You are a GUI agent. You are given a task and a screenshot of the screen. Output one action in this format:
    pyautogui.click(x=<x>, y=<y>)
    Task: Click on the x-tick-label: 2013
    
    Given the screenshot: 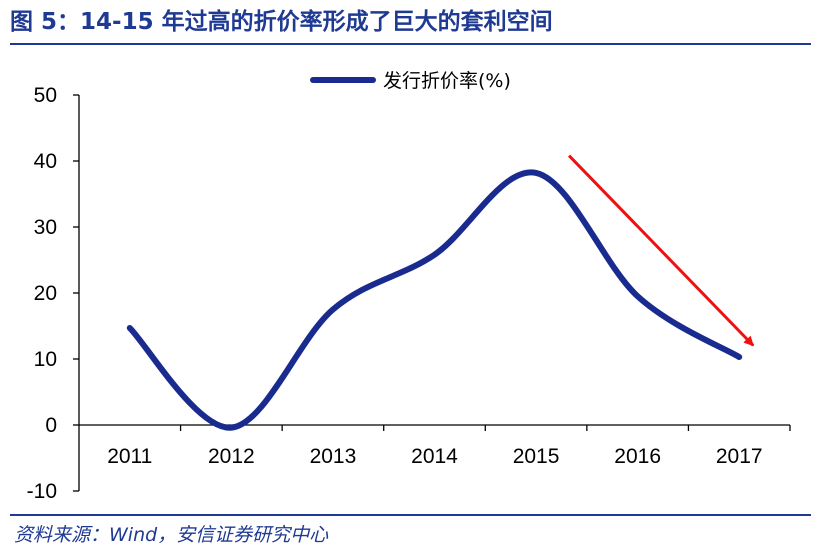 What is the action you would take?
    pyautogui.click(x=333, y=456)
    